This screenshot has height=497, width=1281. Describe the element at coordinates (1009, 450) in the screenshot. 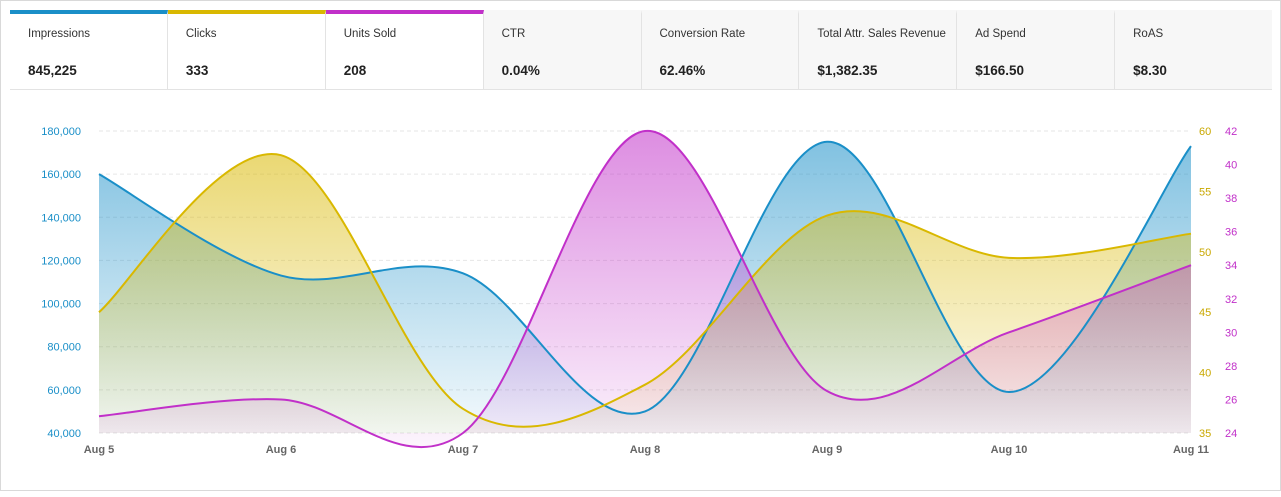

I see `x-tick-label: Aug 10` at that location.